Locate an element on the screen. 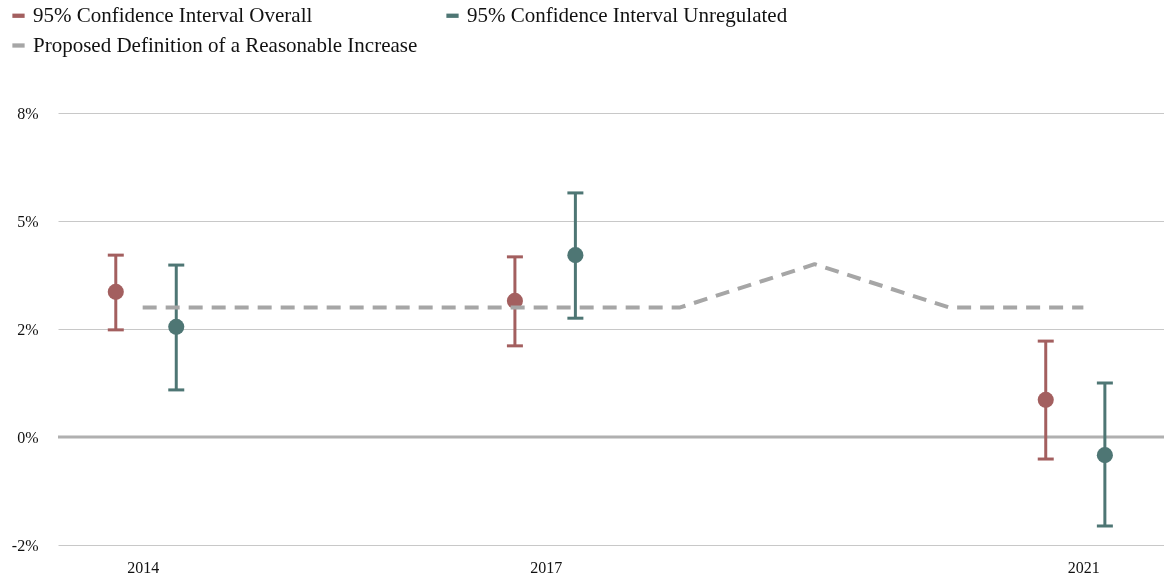 The image size is (1164, 587). y-tick-label: 8% is located at coordinates (28, 113).